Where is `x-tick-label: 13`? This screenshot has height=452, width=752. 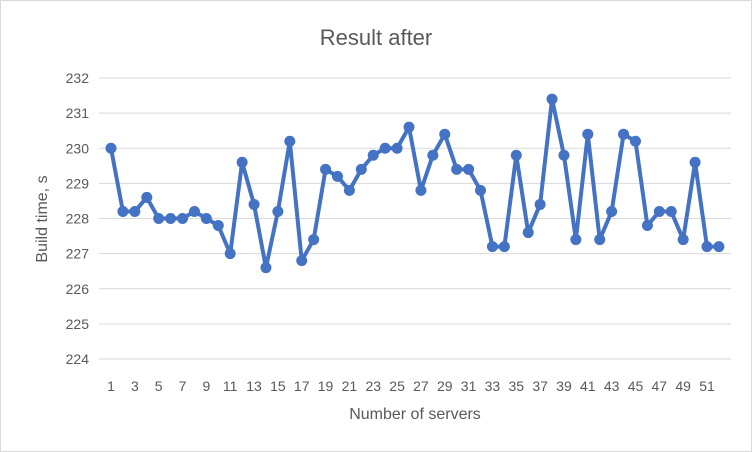 x-tick-label: 13 is located at coordinates (254, 386).